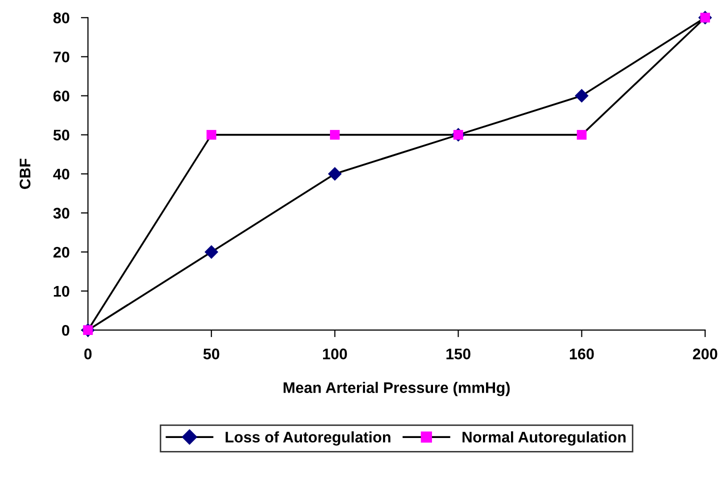  What do you see at coordinates (397, 389) in the screenshot?
I see `x-axis-title: Mean Arterial Pressure (mmHg)` at bounding box center [397, 389].